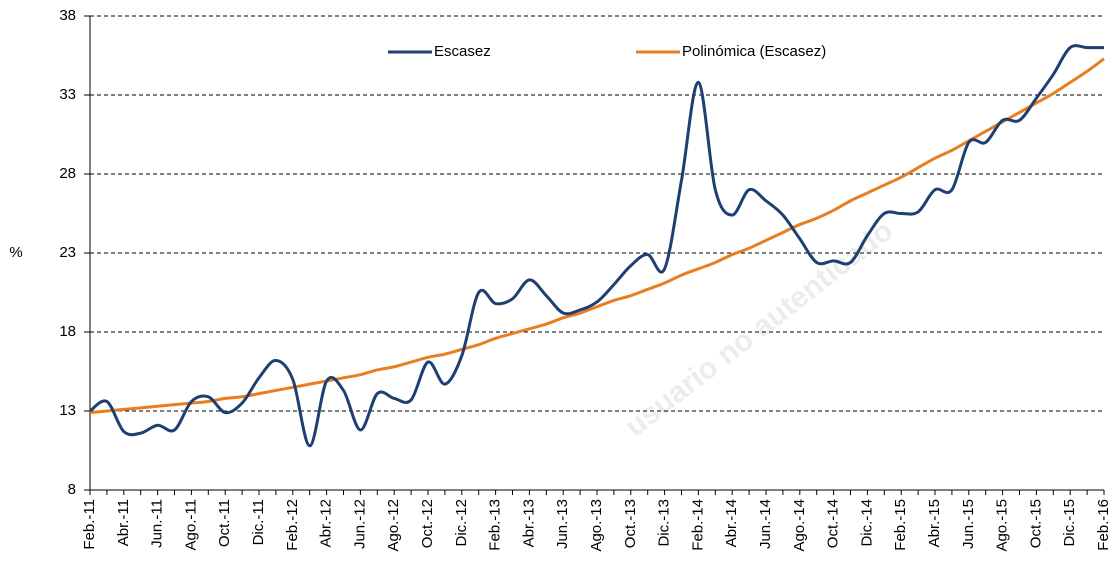 The width and height of the screenshot is (1110, 569). I want to click on y-tick-label: 8, so click(72, 489).